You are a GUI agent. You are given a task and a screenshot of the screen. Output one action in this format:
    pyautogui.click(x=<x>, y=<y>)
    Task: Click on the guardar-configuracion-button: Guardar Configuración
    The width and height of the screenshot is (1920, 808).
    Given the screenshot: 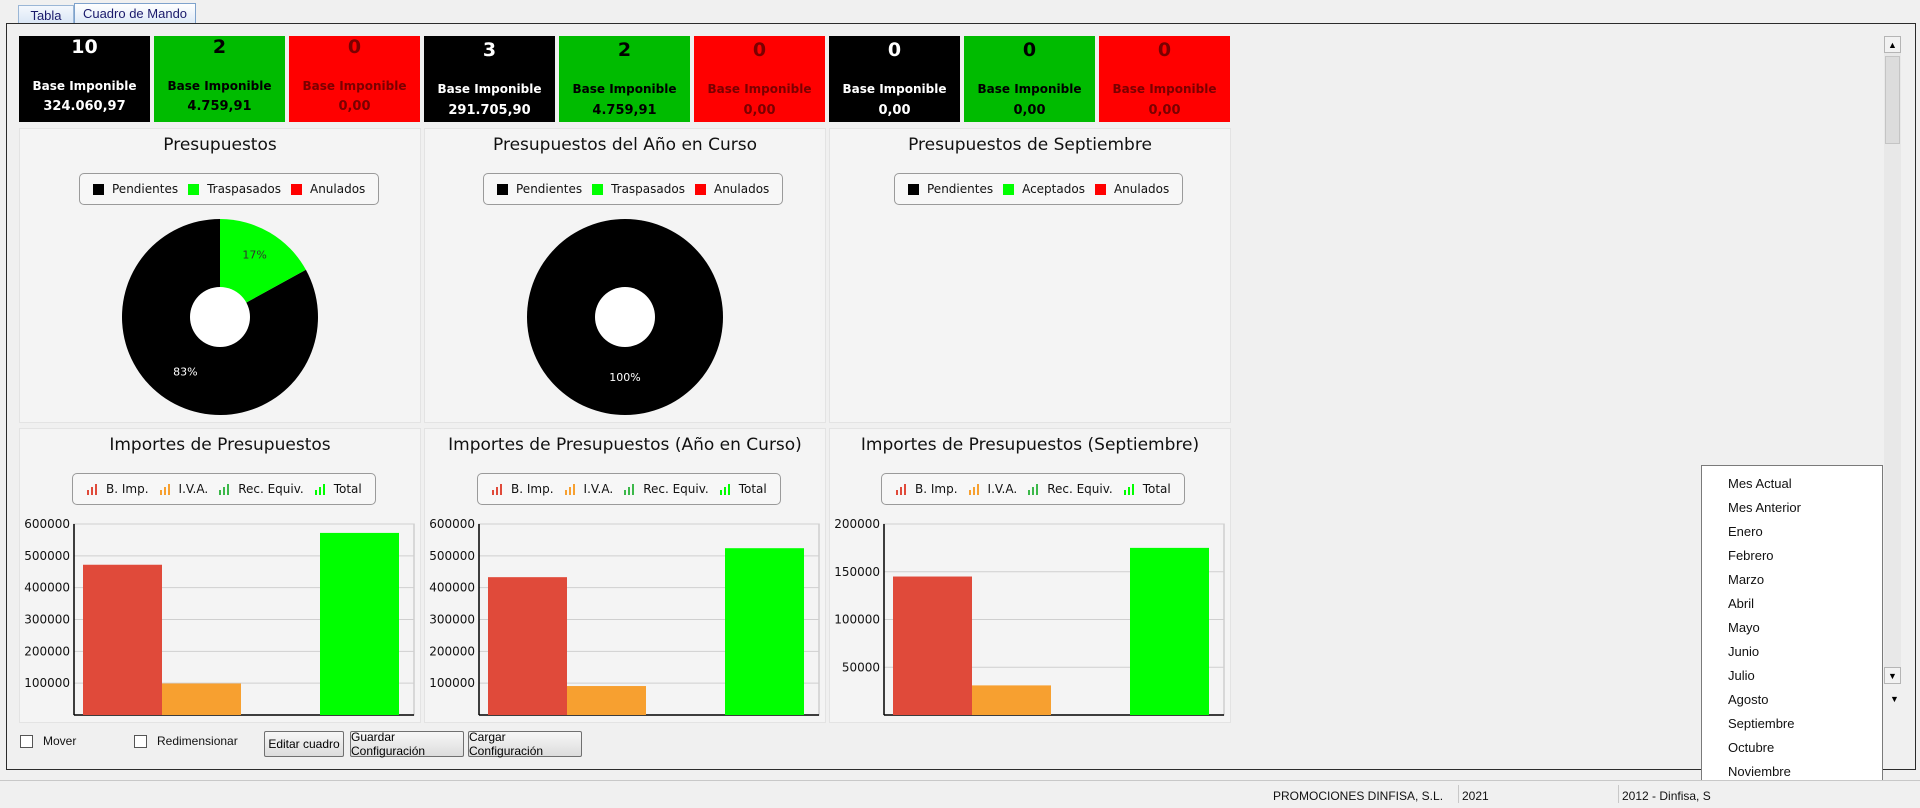 What is the action you would take?
    pyautogui.click(x=407, y=744)
    